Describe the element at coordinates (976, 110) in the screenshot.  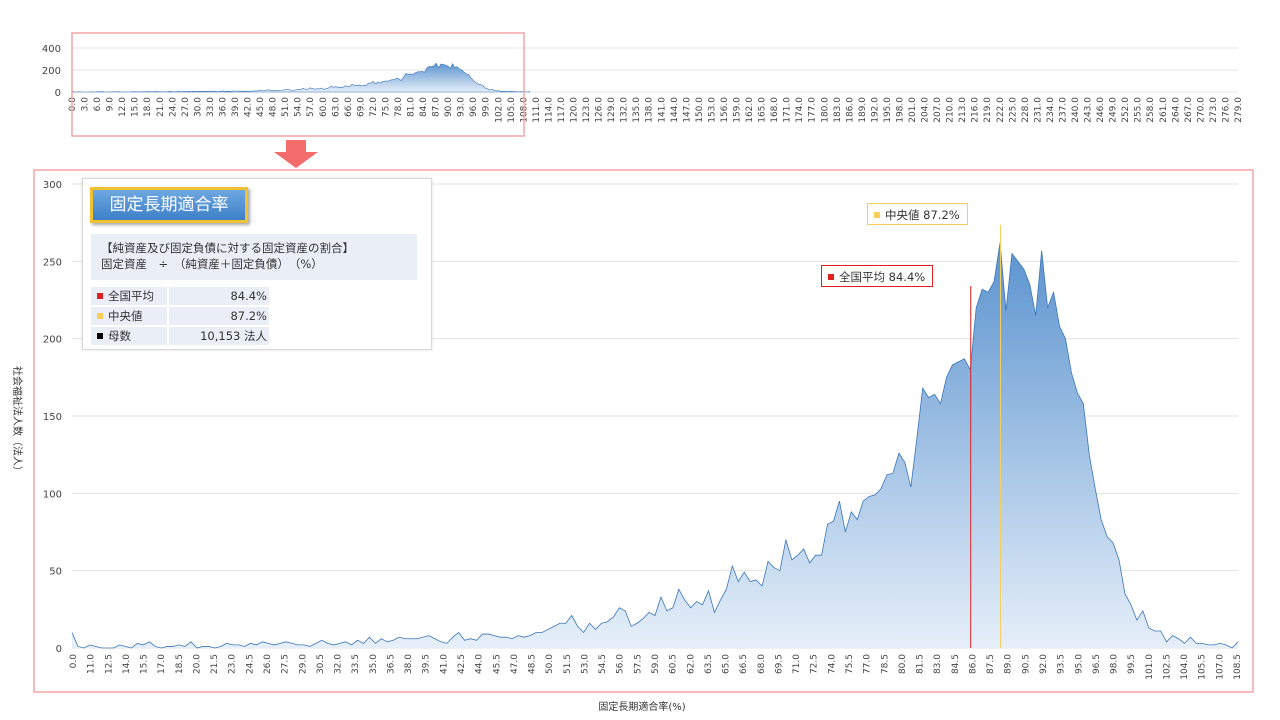
I see `overview-x-tick-label: 216.0` at that location.